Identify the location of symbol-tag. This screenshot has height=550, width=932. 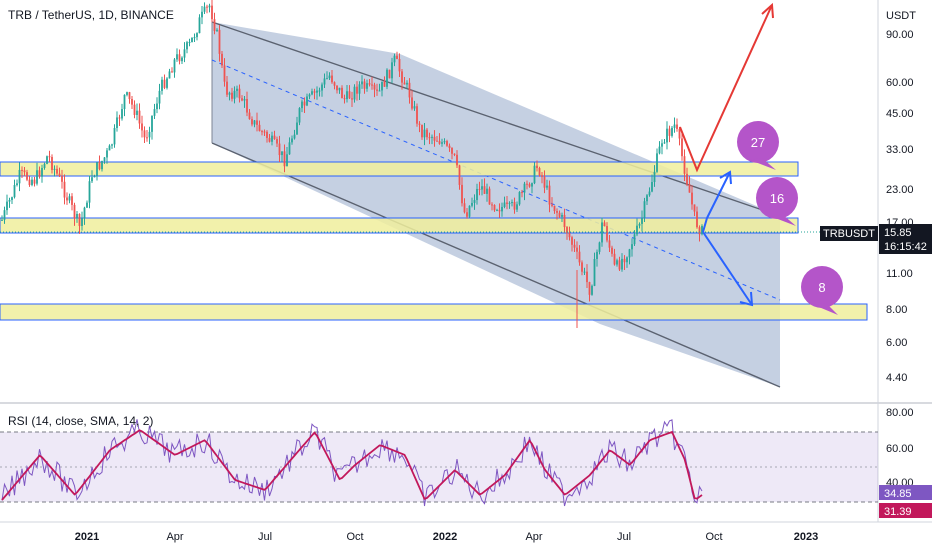
(849, 233).